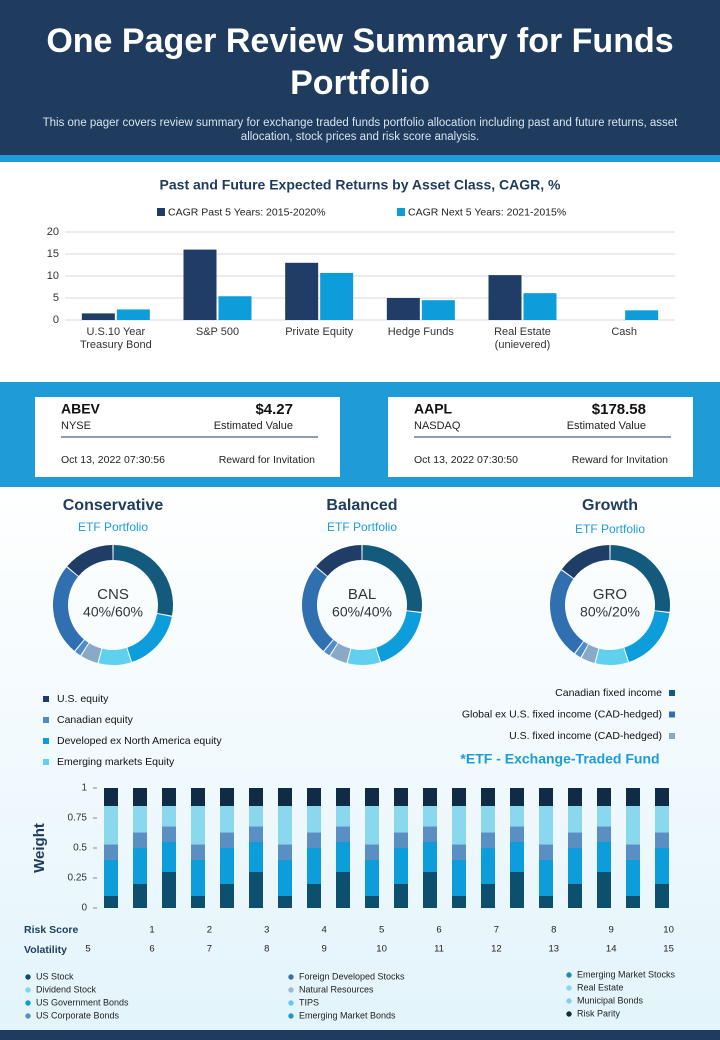  What do you see at coordinates (362, 527) in the screenshot?
I see `pie-subtitle: ETF Portfolio` at bounding box center [362, 527].